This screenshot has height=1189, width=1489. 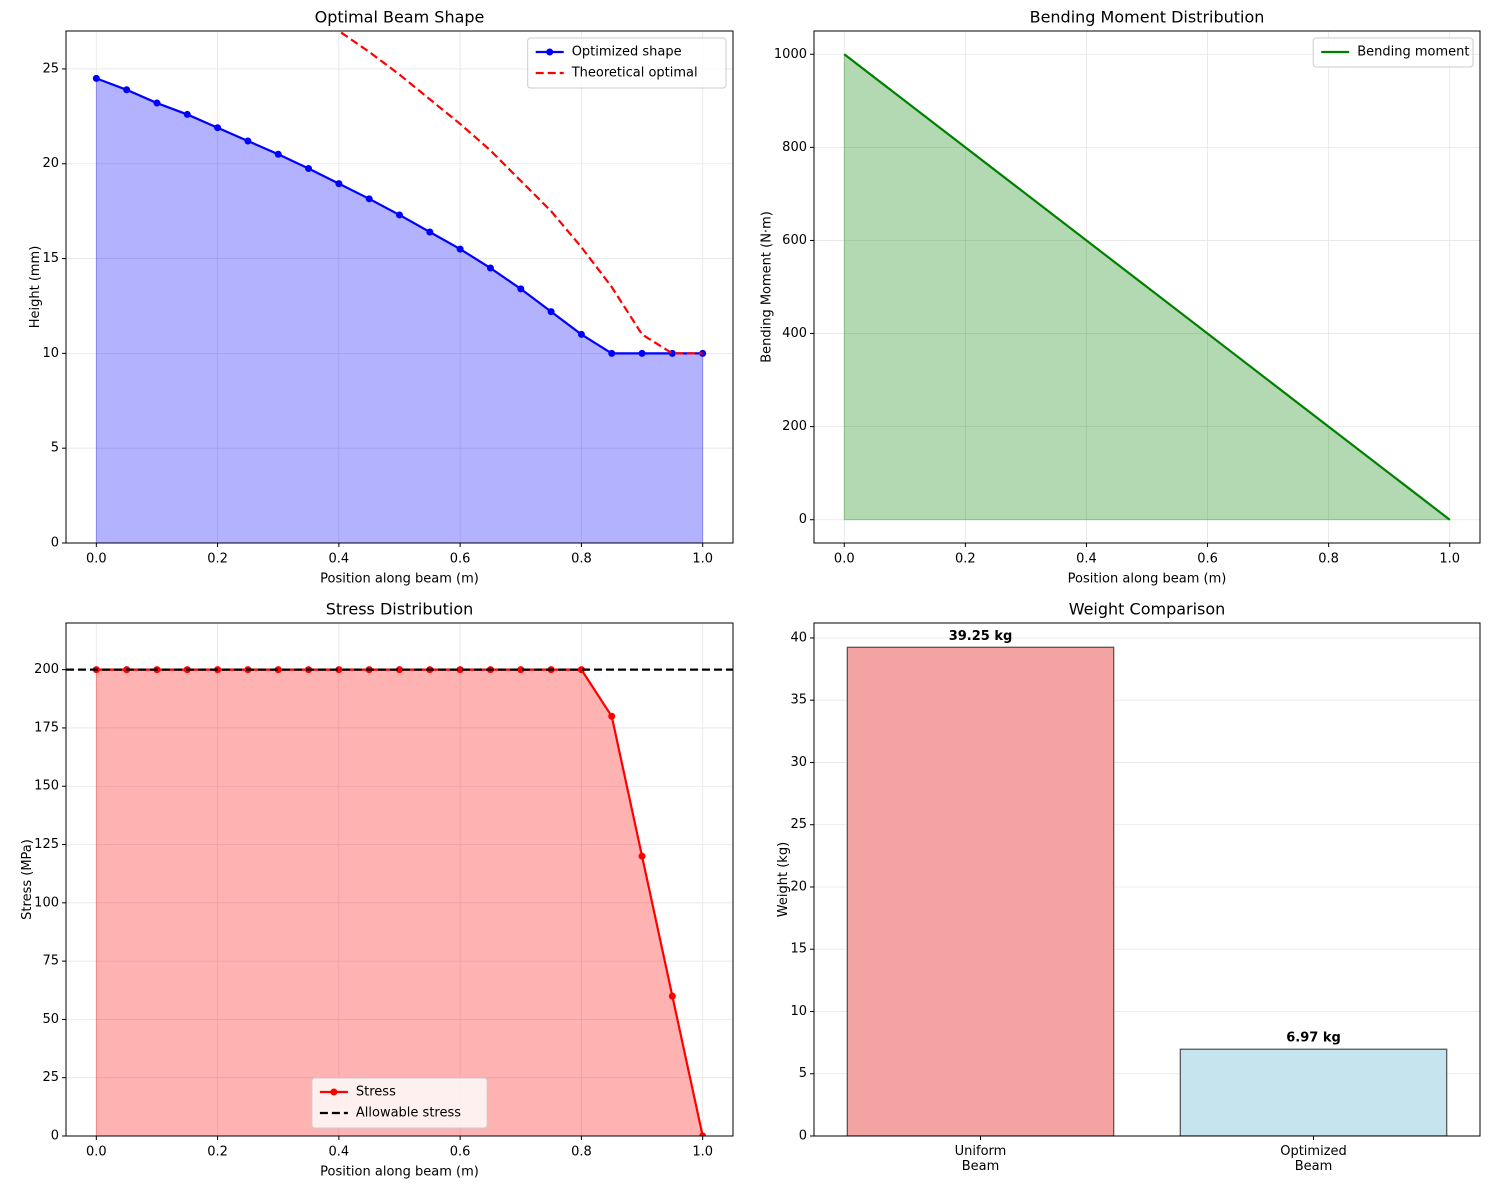 I want to click on y-axis-label: Height (mm), so click(x=35, y=287).